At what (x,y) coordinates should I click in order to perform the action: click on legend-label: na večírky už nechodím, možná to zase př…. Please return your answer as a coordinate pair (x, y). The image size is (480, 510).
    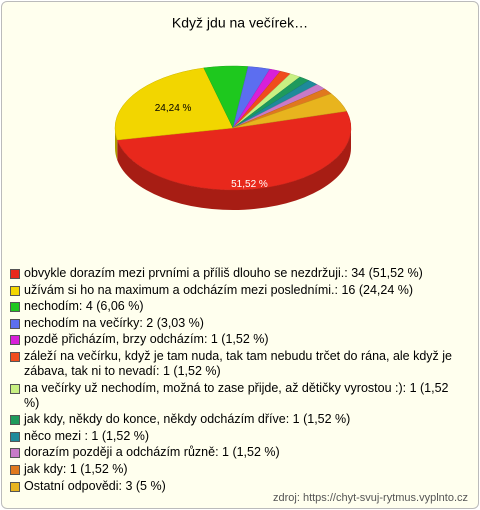
    Looking at the image, I should click on (236, 395).